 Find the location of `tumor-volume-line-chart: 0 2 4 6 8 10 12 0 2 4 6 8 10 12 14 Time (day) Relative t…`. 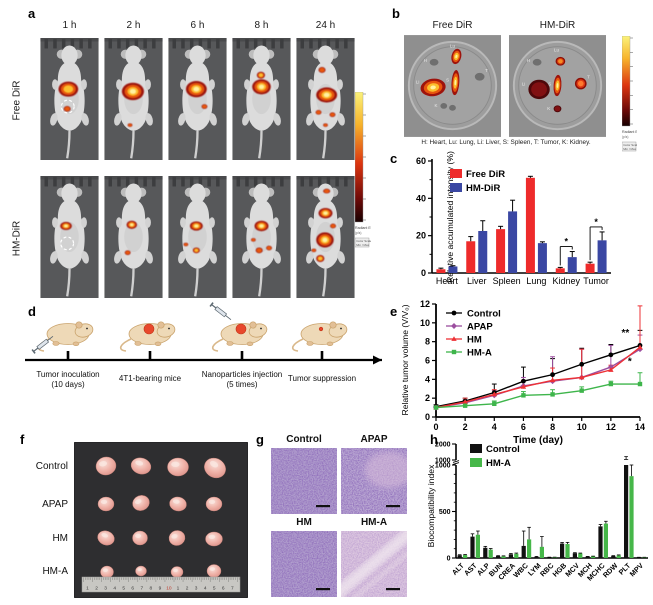

tumor-volume-line-chart: 0 2 4 6 8 10 12 0 2 4 6 8 10 12 14 Time (day) Relative t… is located at coordinates (524, 372).